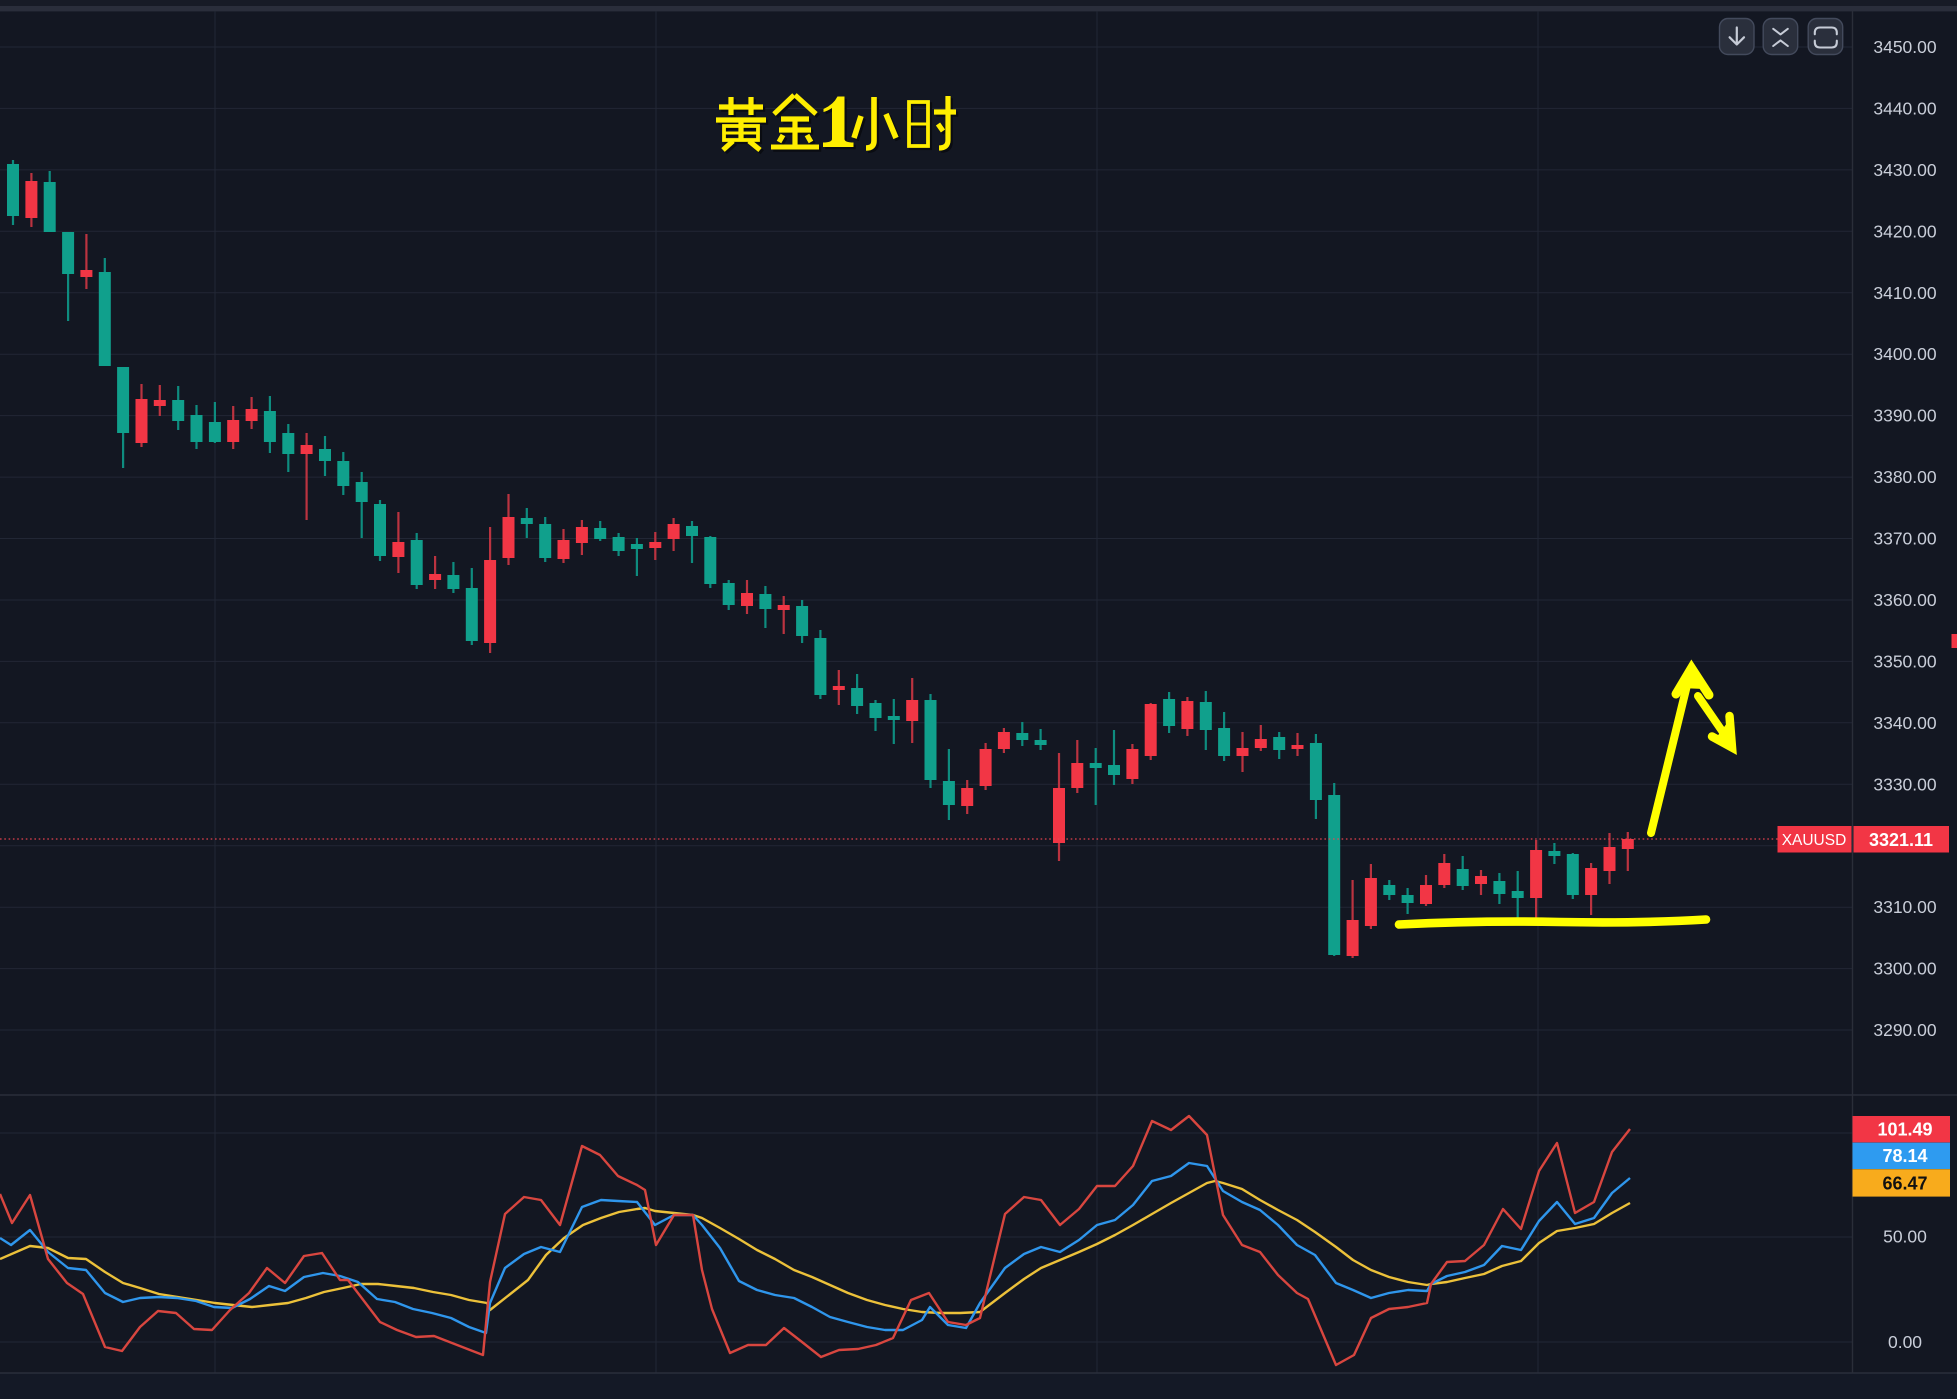 The height and width of the screenshot is (1399, 1957). Describe the element at coordinates (1905, 723) in the screenshot. I see `svg-text: 3340.00` at that location.